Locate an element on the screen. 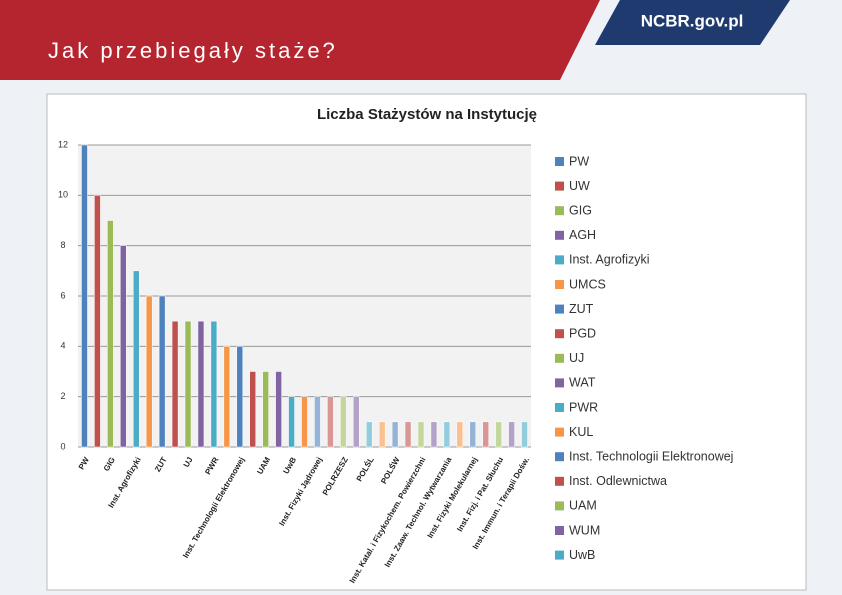  legend-label: GIG is located at coordinates (580, 210).